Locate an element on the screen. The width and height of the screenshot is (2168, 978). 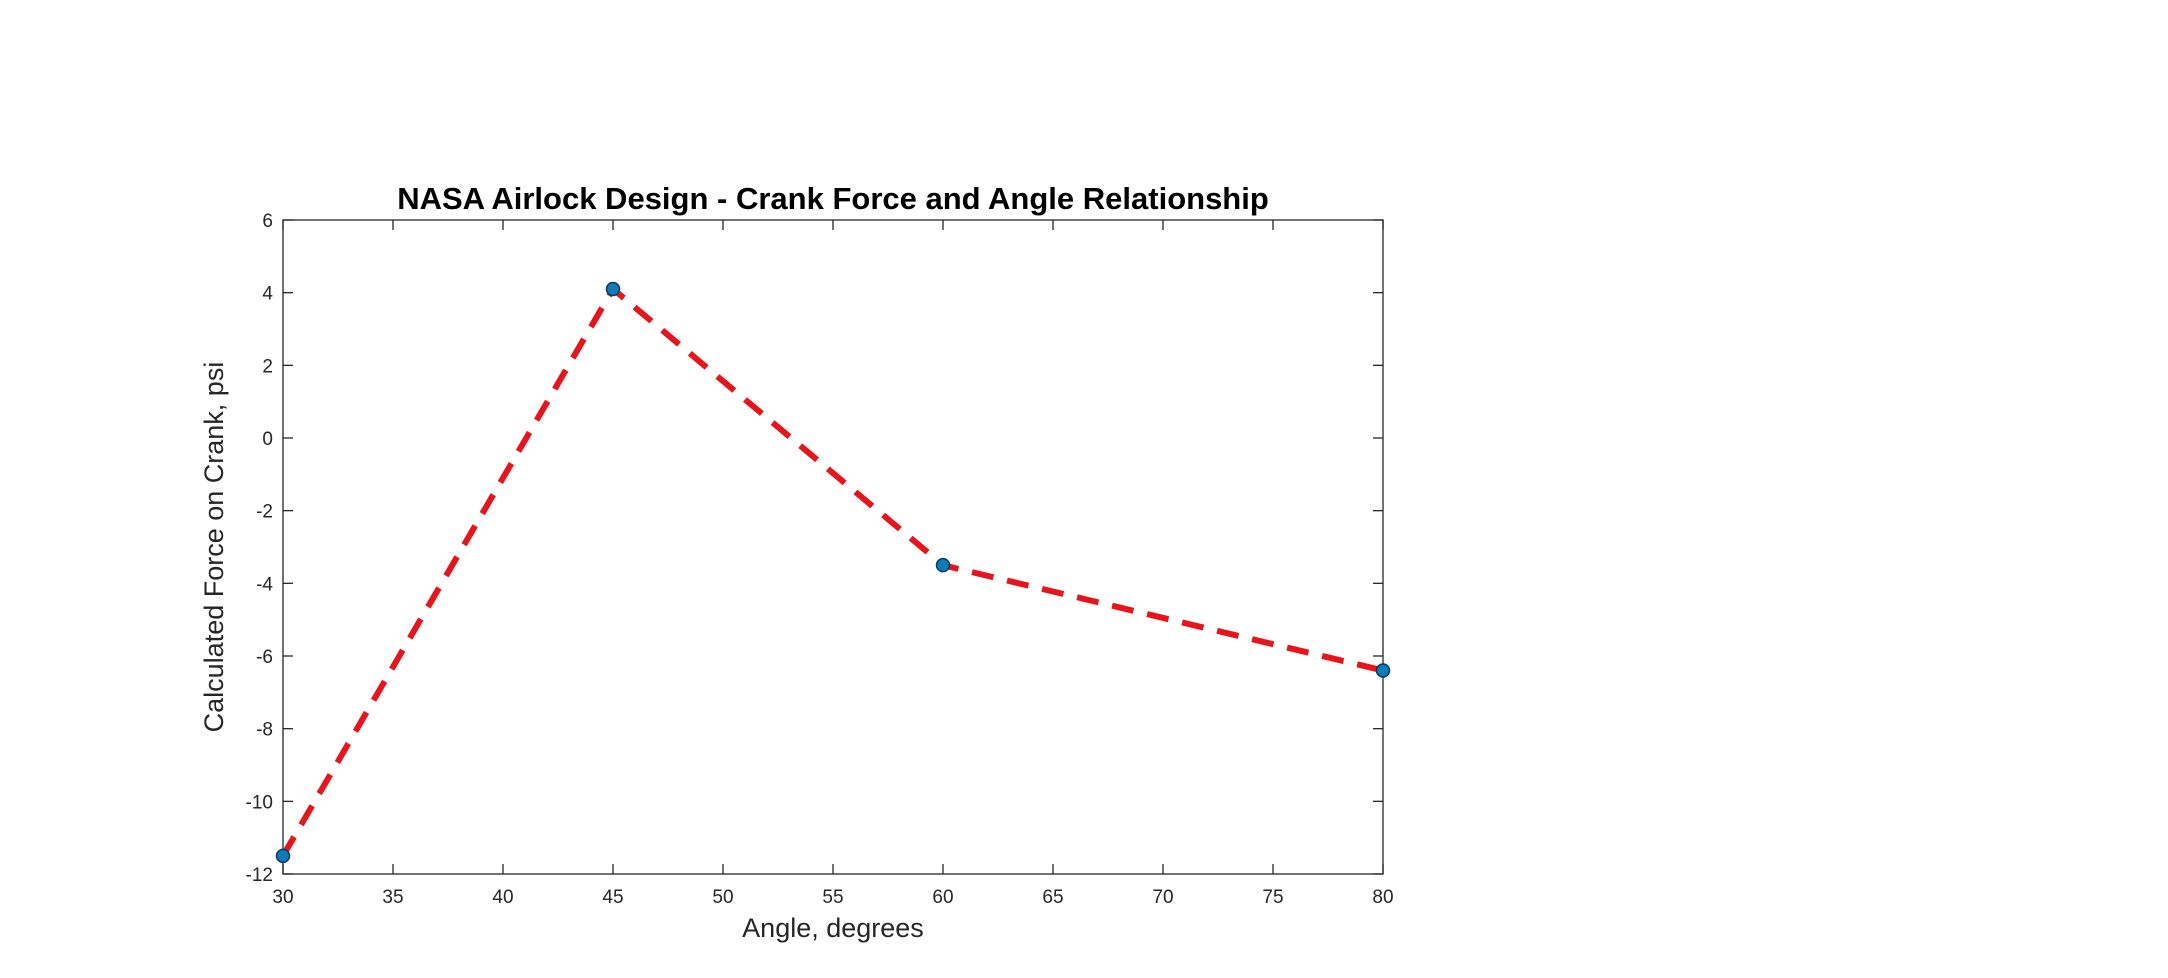
y-tick-label: 0 is located at coordinates (267, 439).